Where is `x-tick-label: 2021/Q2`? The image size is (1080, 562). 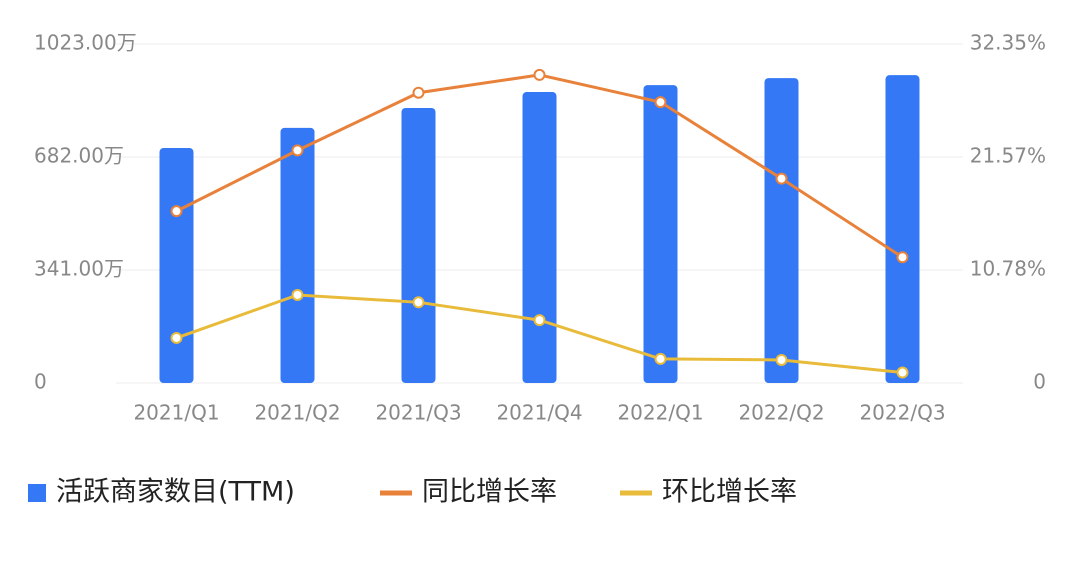 x-tick-label: 2021/Q2 is located at coordinates (297, 413).